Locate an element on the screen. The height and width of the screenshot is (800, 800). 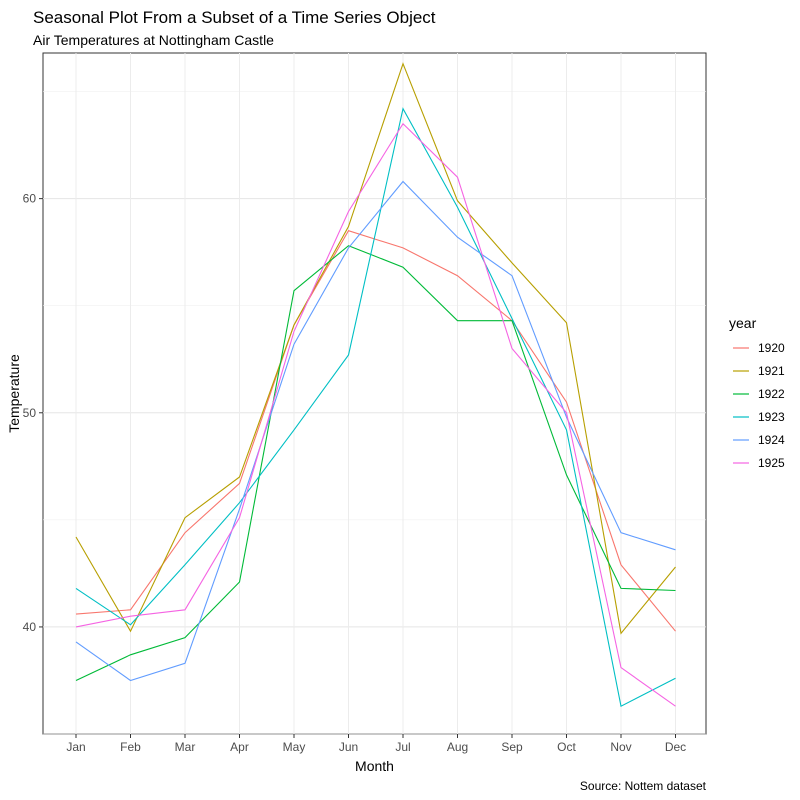
chart-caption: Source: Nottem dataset is located at coordinates (643, 786).